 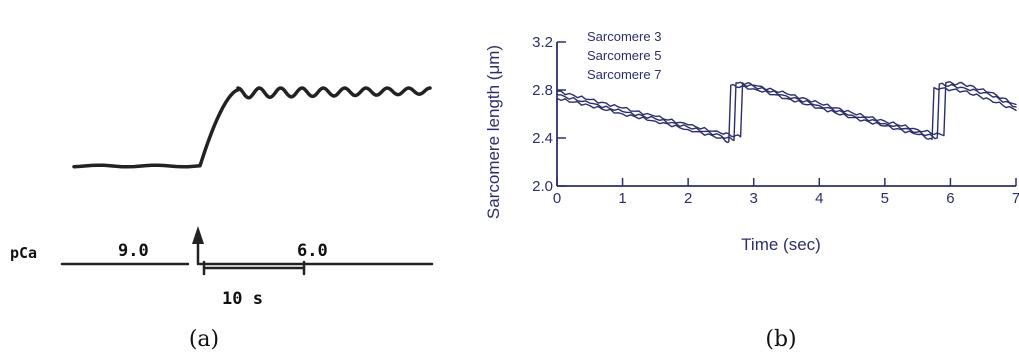 I want to click on y-tick-label: 2.4, so click(x=542, y=138).